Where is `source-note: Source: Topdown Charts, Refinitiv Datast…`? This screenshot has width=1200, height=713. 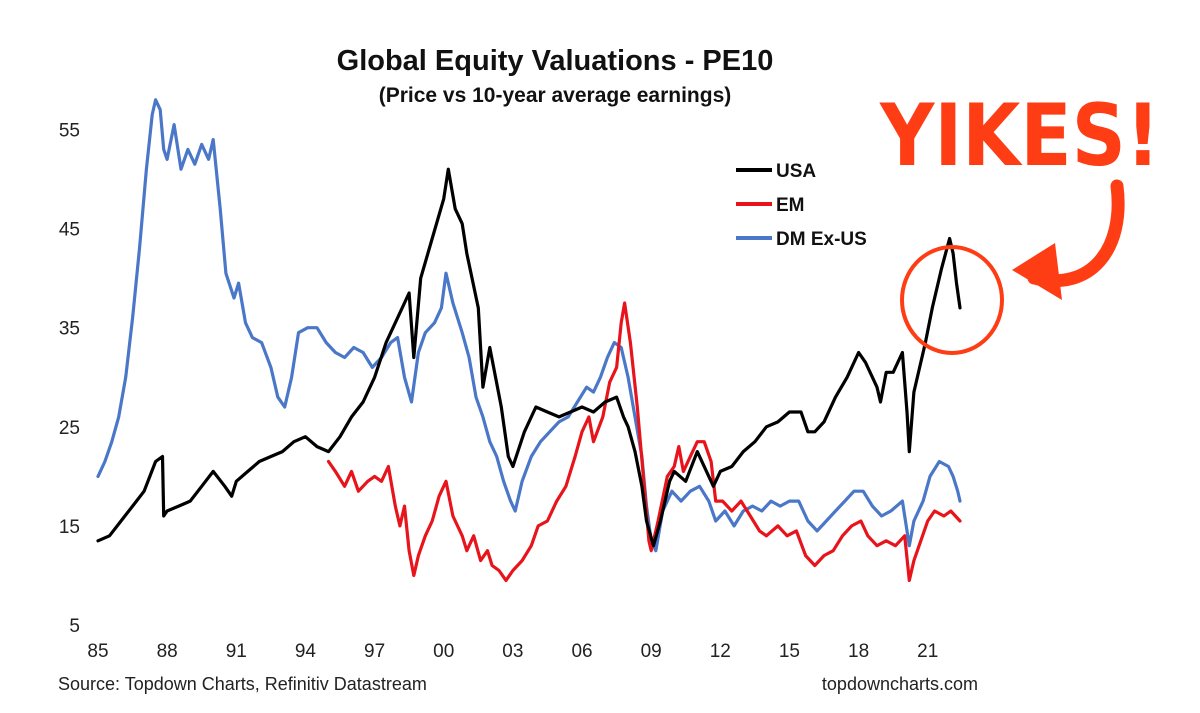 source-note: Source: Topdown Charts, Refinitiv Datast… is located at coordinates (242, 684).